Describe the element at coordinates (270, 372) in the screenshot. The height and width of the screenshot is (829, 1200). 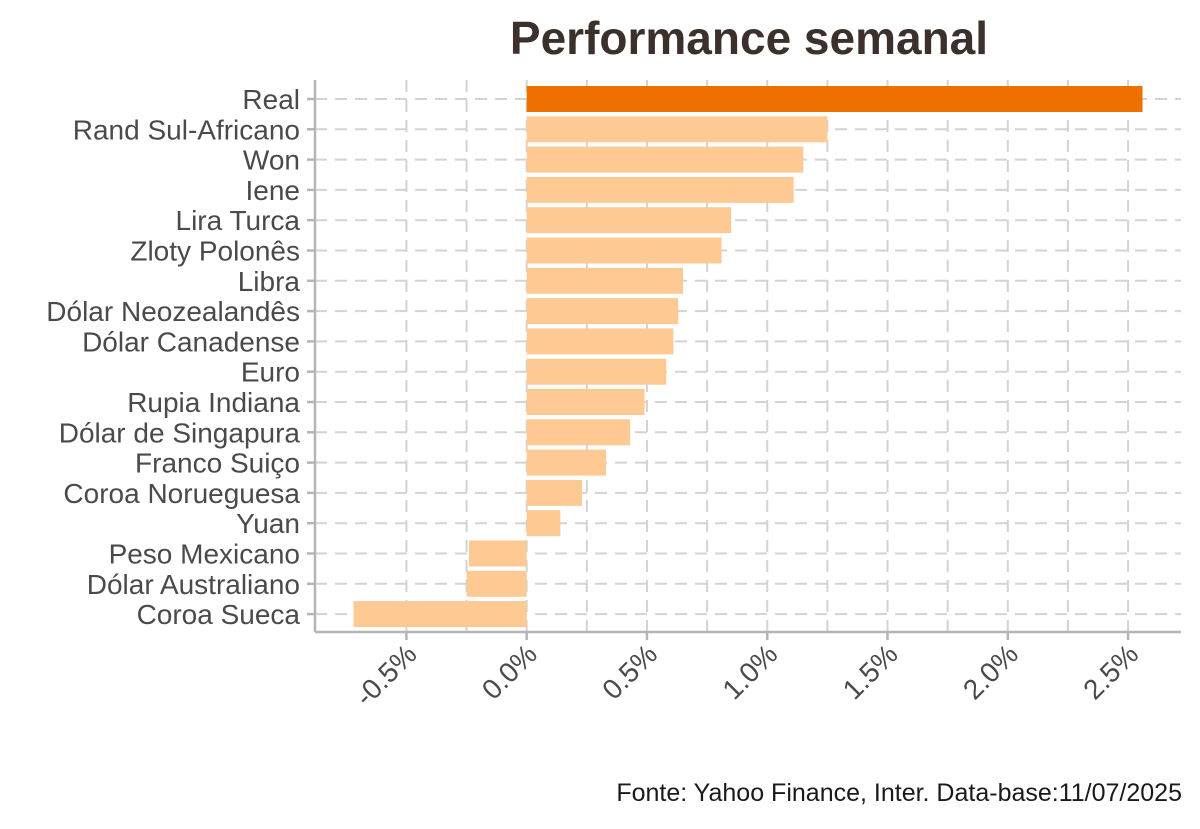
I see `category-label: Euro` at that location.